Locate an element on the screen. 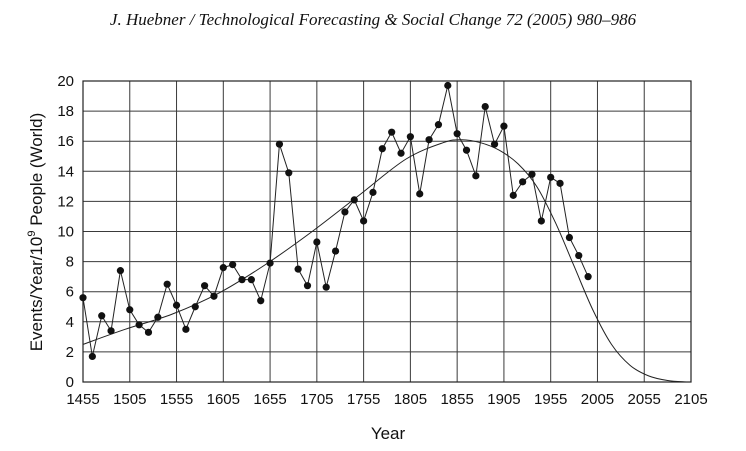  x-tick-label: 2105 is located at coordinates (690, 399).